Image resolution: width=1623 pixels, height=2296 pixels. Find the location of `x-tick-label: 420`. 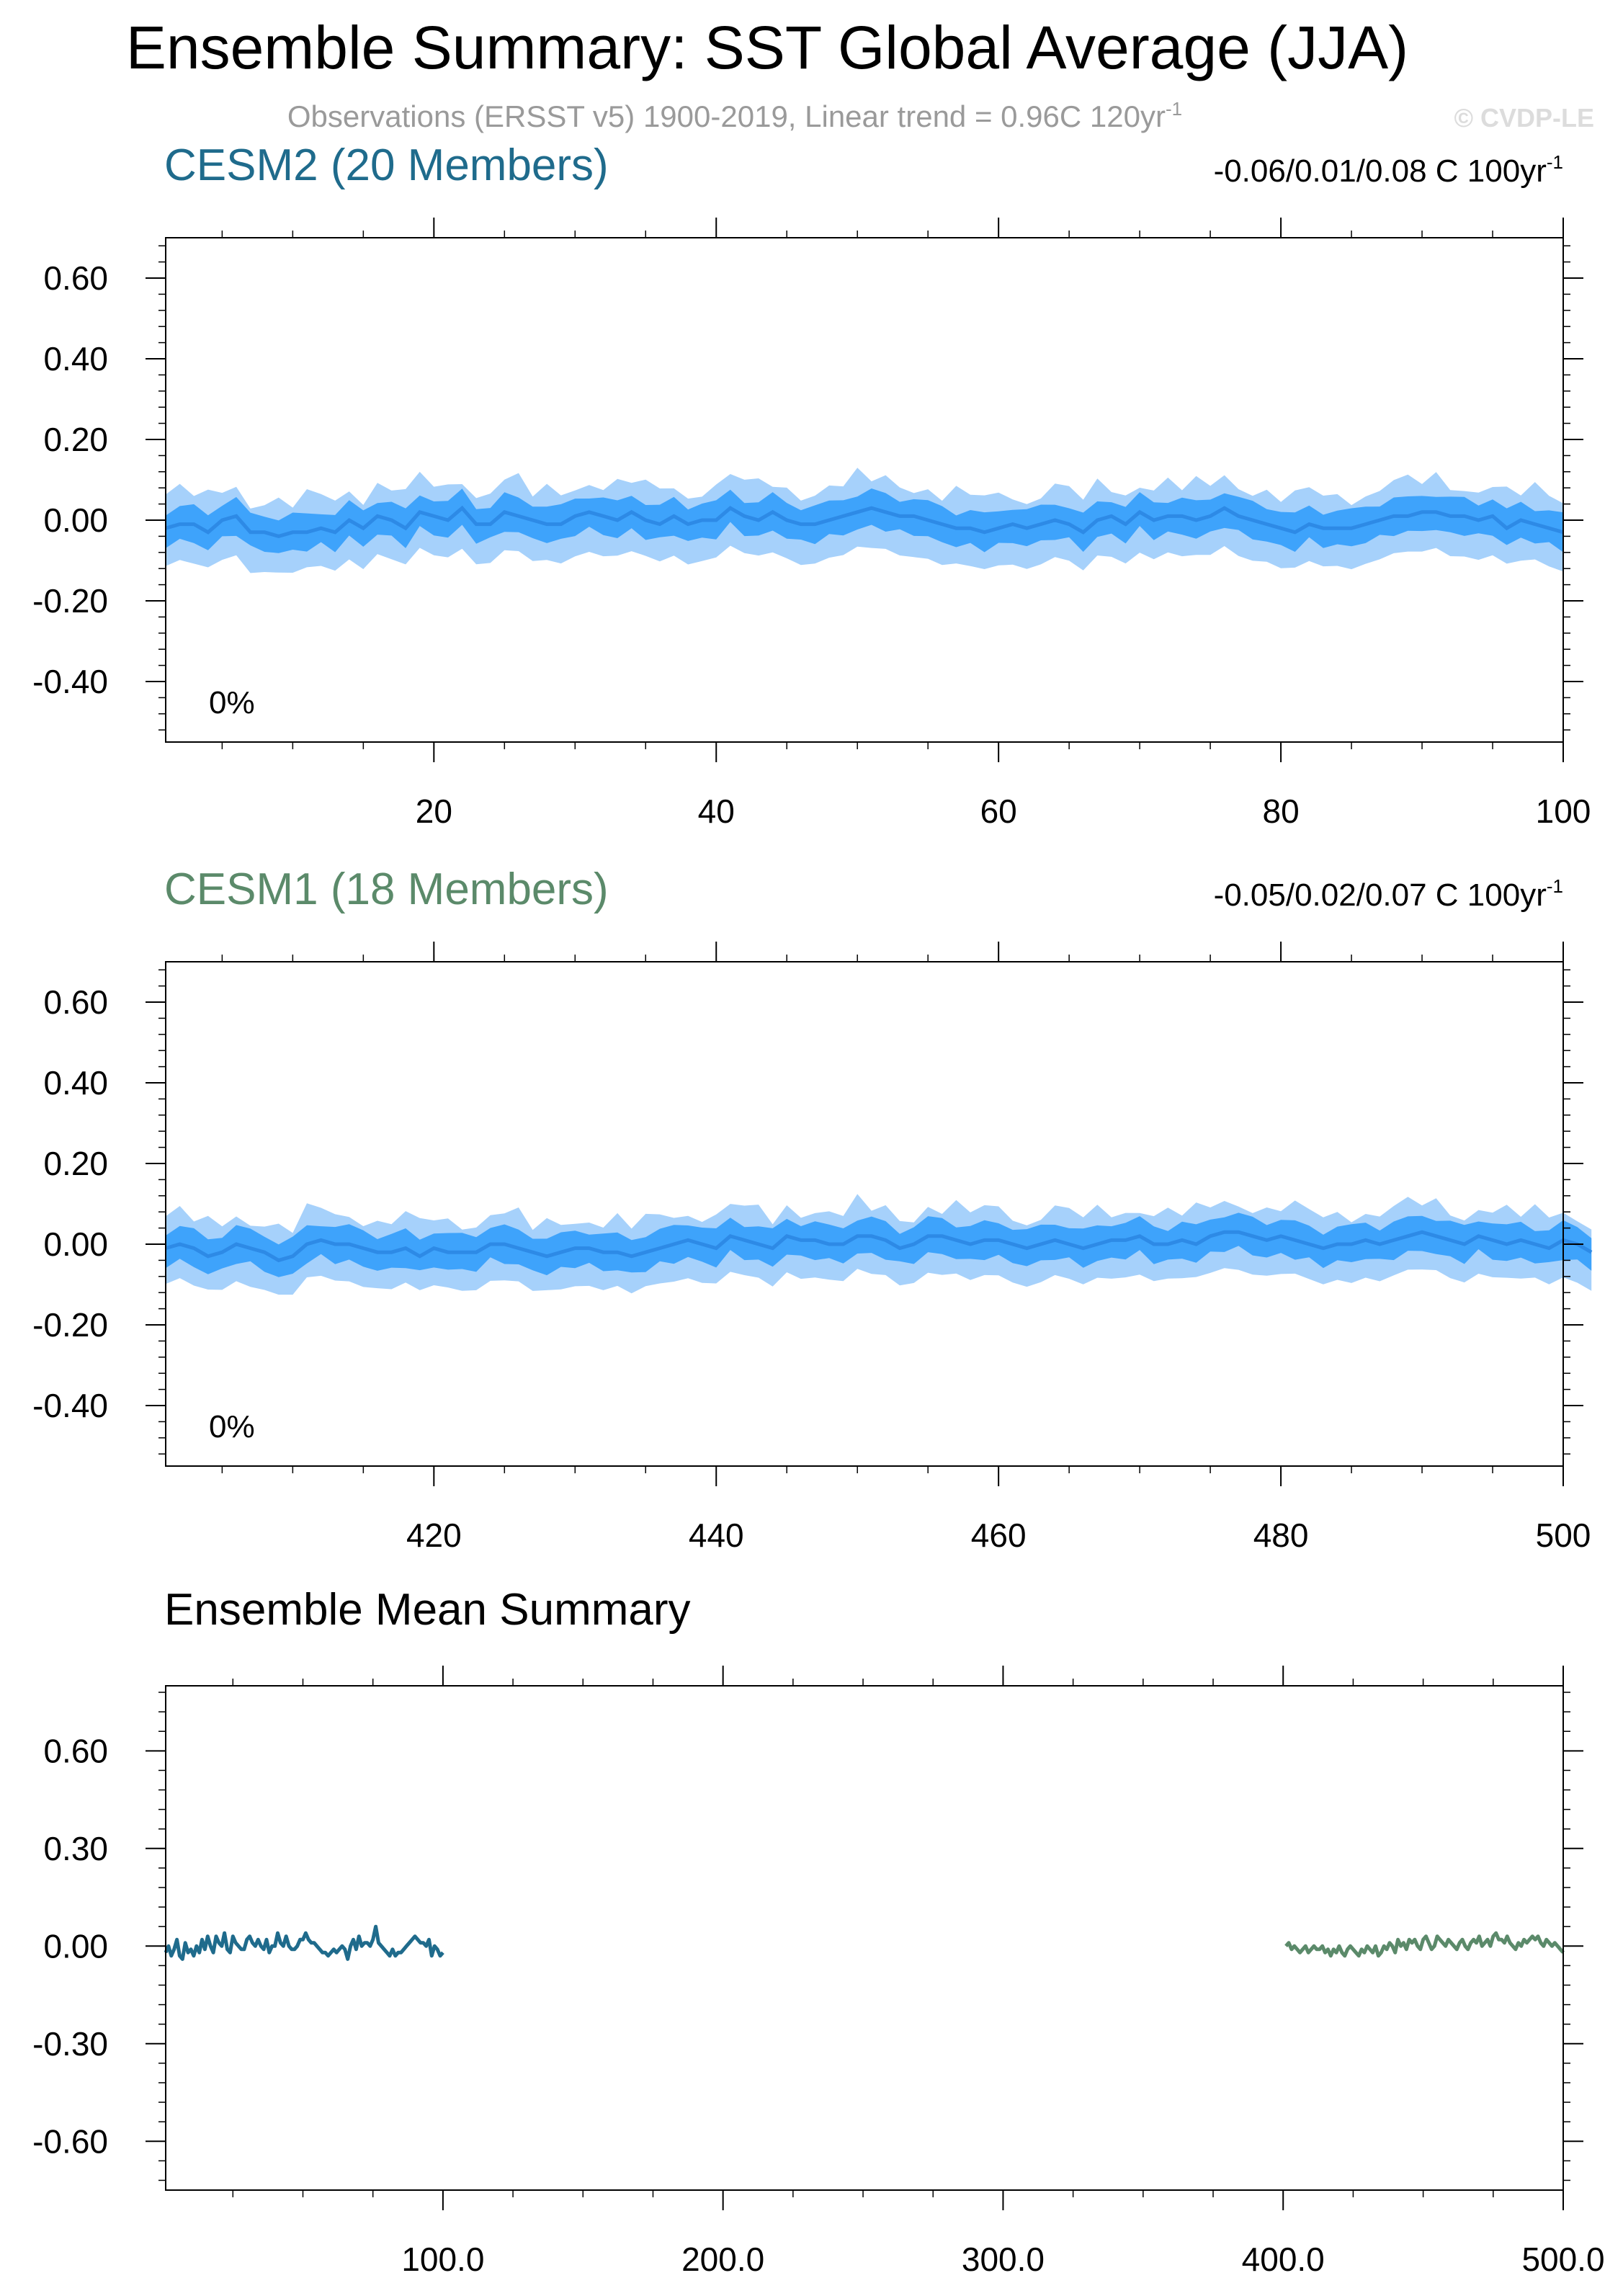

x-tick-label: 420 is located at coordinates (434, 1535).